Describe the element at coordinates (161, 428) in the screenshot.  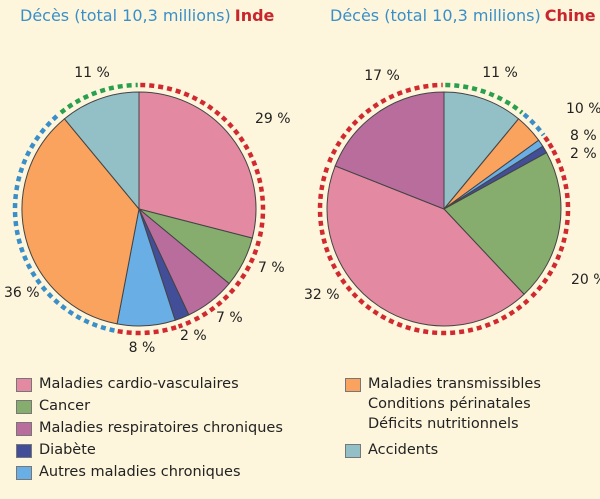
I see `legend-label: Maladies respiratoires chroniques` at that location.